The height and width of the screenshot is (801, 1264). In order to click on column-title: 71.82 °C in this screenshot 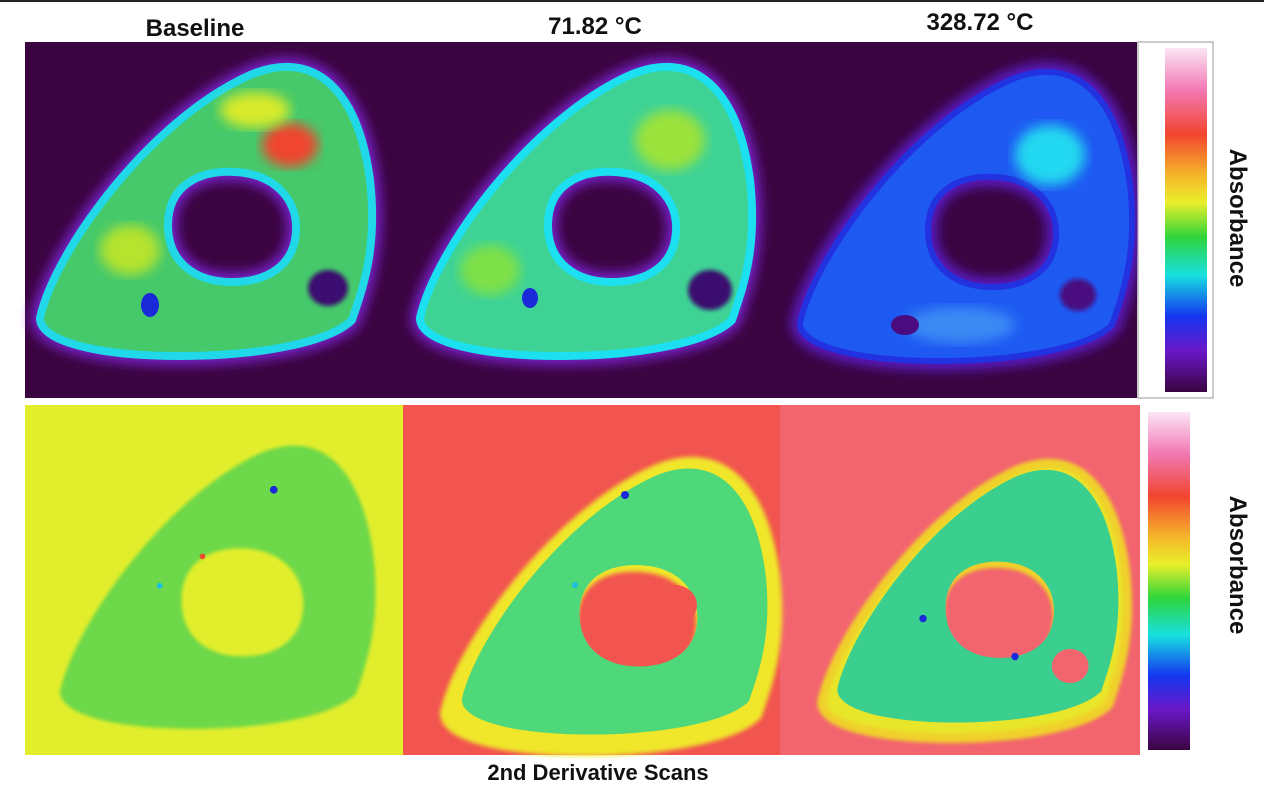, I will do `click(595, 26)`.